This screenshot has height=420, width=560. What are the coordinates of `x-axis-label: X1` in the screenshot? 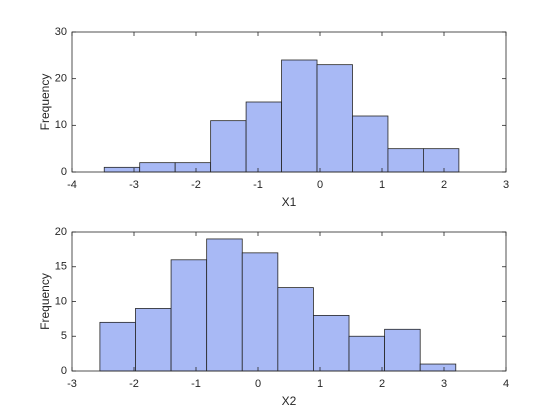 It's located at (289, 202).